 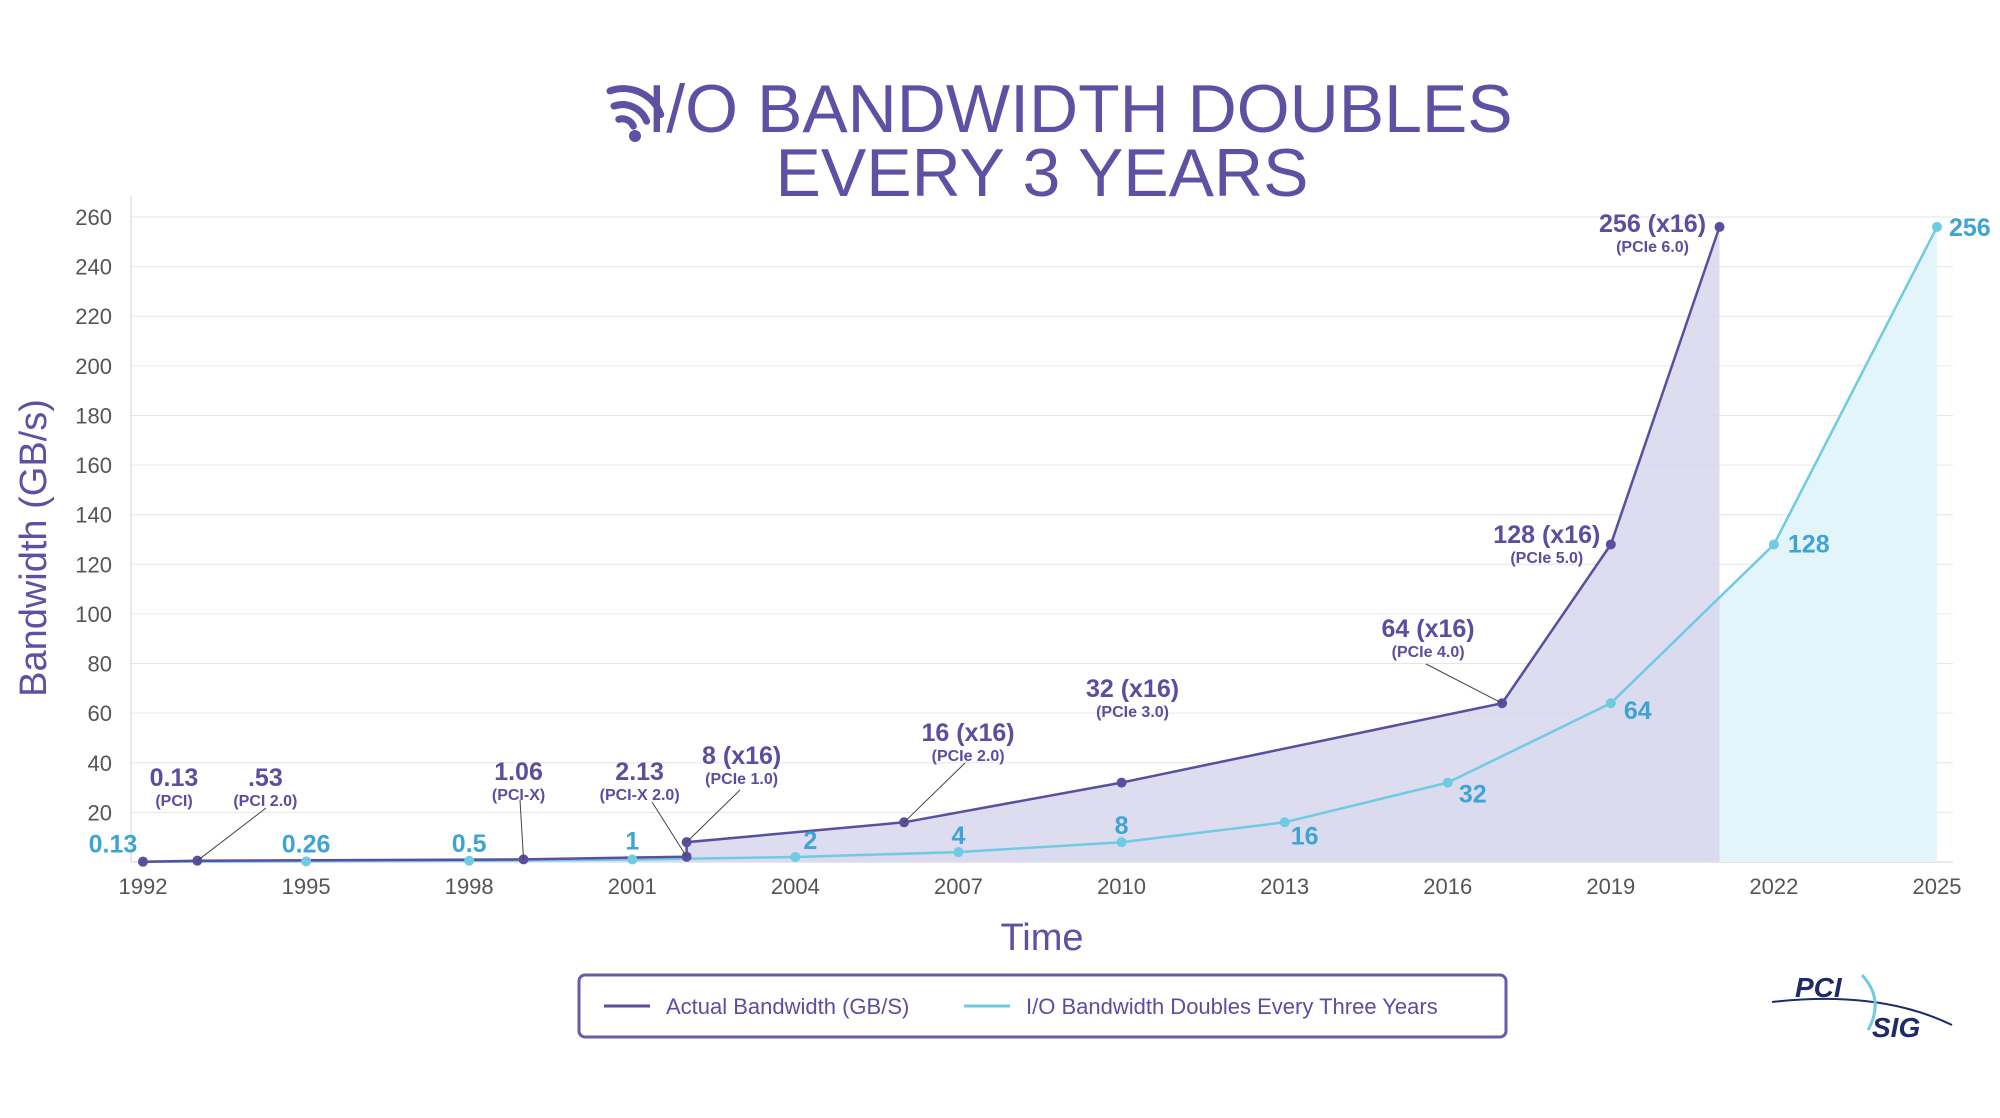 What do you see at coordinates (959, 836) in the screenshot?
I see `projected-data-label: 4` at bounding box center [959, 836].